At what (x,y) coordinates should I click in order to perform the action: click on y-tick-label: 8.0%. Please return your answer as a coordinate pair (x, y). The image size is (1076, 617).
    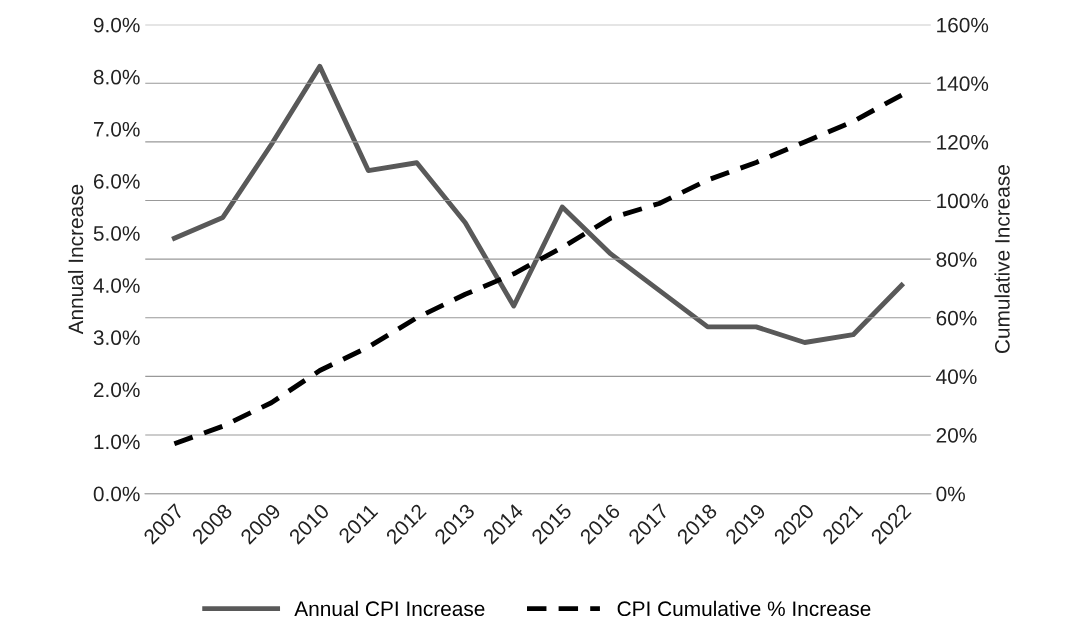
    Looking at the image, I should click on (116, 77).